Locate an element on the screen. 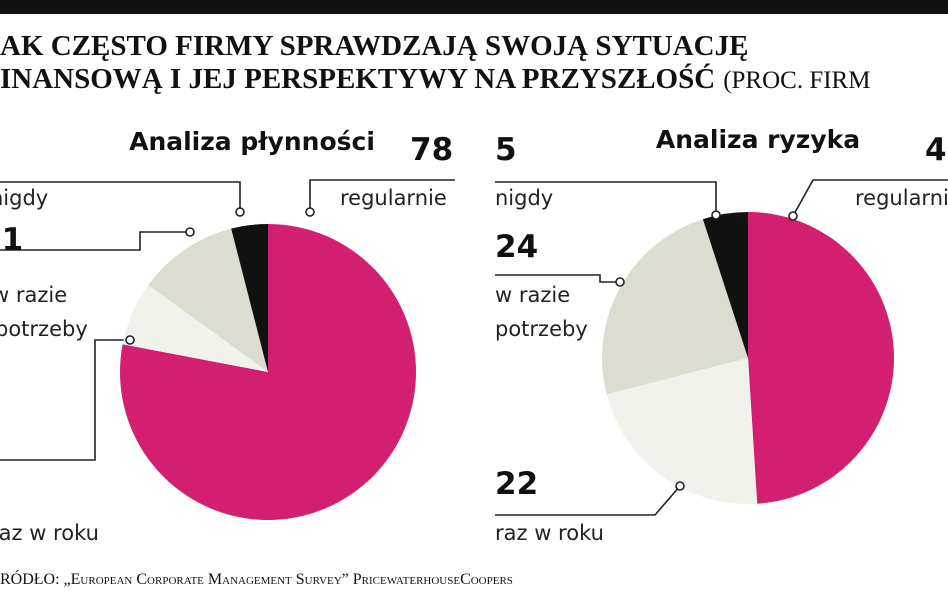 Image resolution: width=948 pixels, height=593 pixels. value-label: 11 is located at coordinates (11, 240).